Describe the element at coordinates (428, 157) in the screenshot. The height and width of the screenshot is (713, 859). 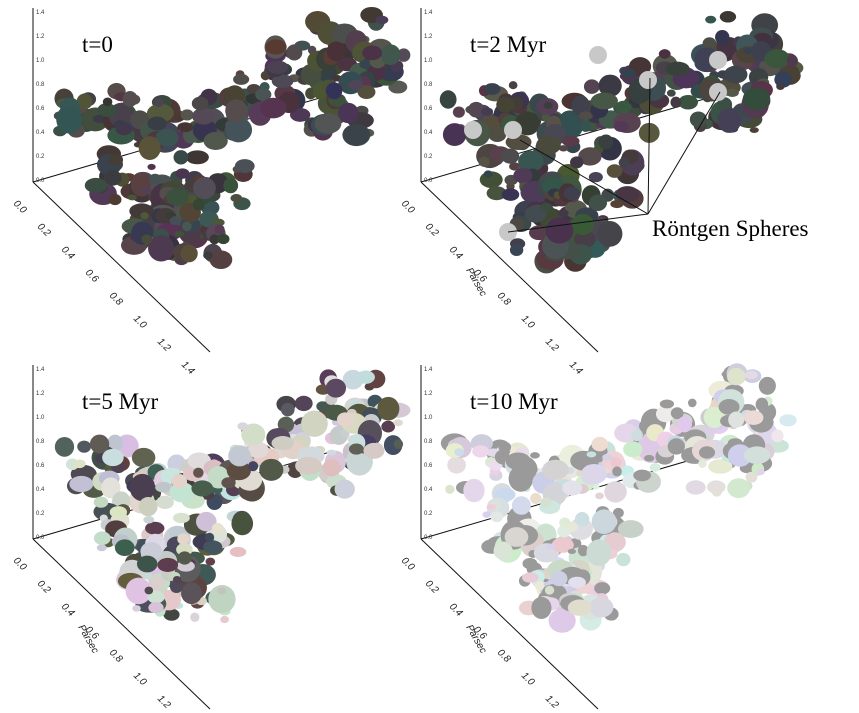
I see `vertical-tick-label: 0.2` at that location.